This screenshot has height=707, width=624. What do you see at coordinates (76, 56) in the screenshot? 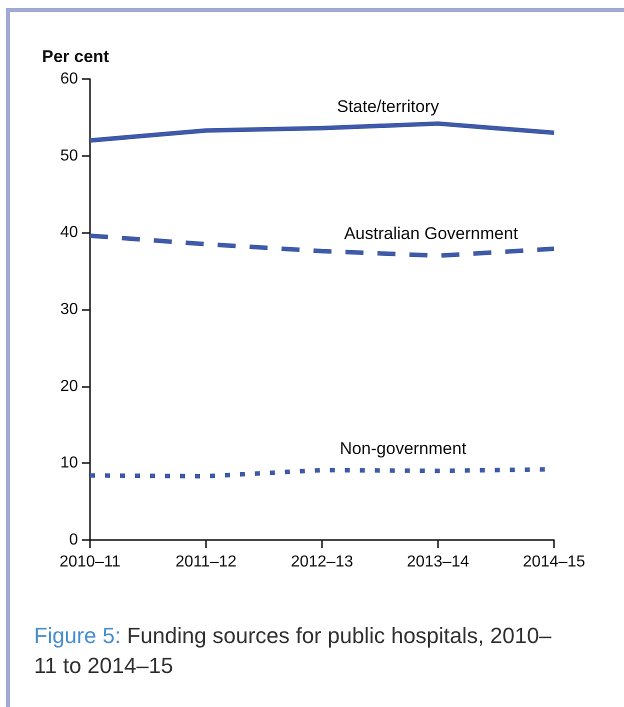
I see `y-axis-title: Per cent` at bounding box center [76, 56].